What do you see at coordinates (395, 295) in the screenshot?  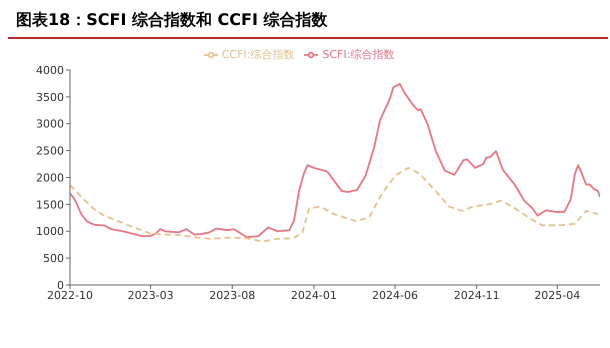 I see `x-tick-label: 2024-06` at bounding box center [395, 295].